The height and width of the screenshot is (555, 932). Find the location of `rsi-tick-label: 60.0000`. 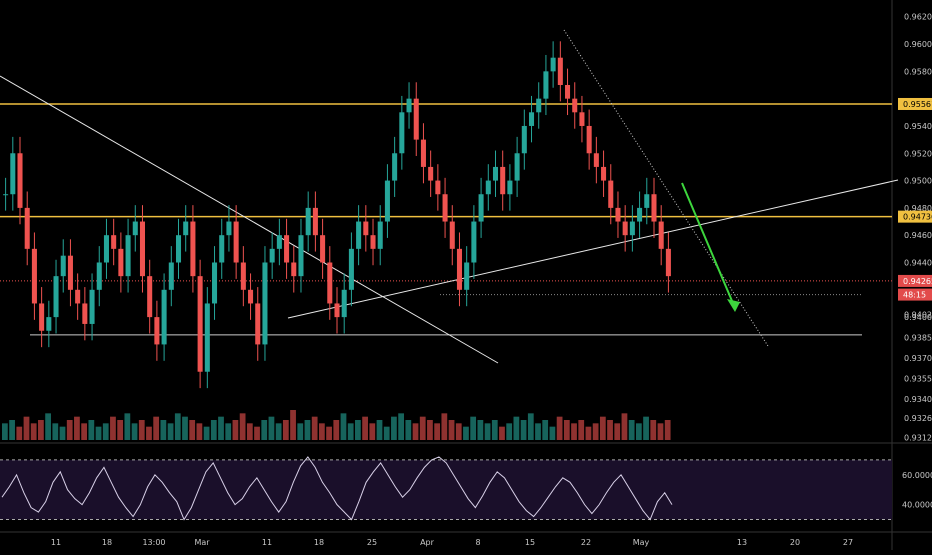

rsi-tick-label: 60.0000 is located at coordinates (917, 475).